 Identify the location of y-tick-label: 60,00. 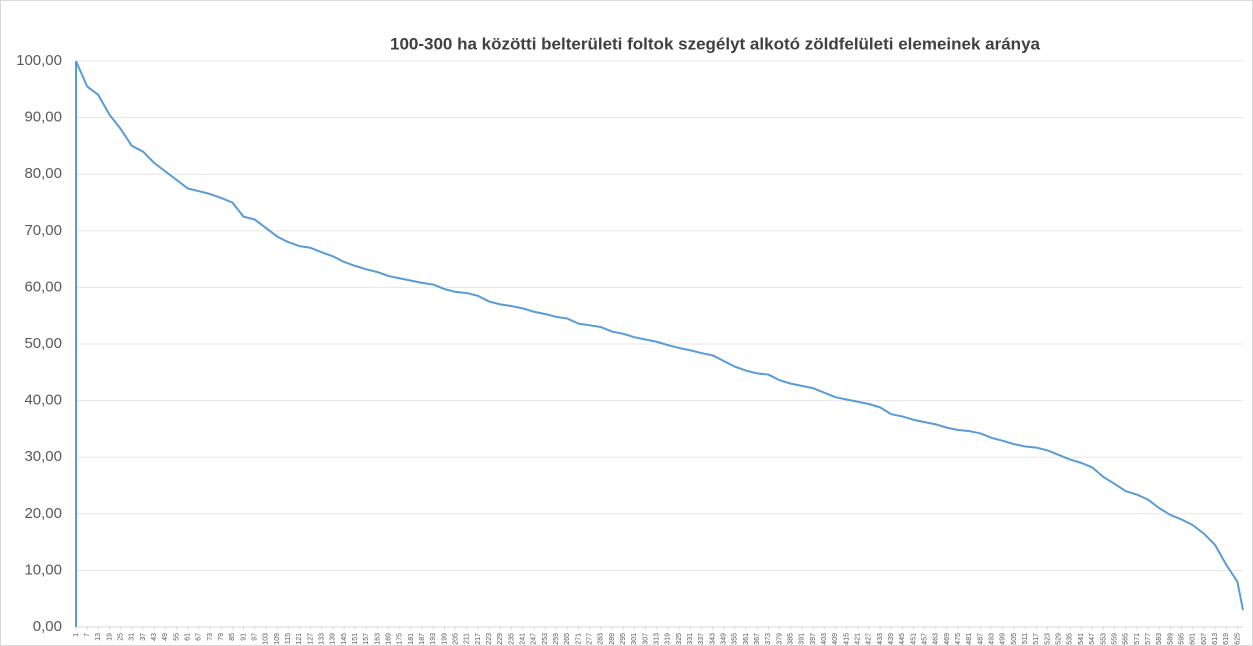
(43, 286).